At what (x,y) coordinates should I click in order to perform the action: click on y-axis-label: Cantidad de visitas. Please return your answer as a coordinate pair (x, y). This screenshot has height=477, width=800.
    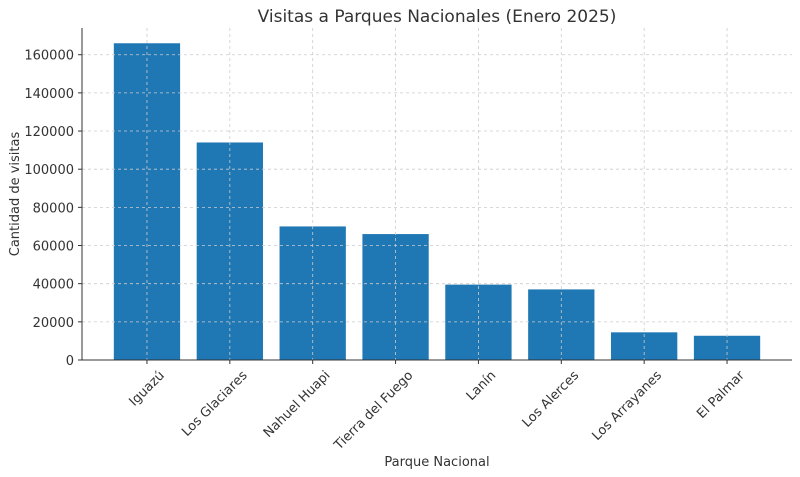
    Looking at the image, I should click on (15, 194).